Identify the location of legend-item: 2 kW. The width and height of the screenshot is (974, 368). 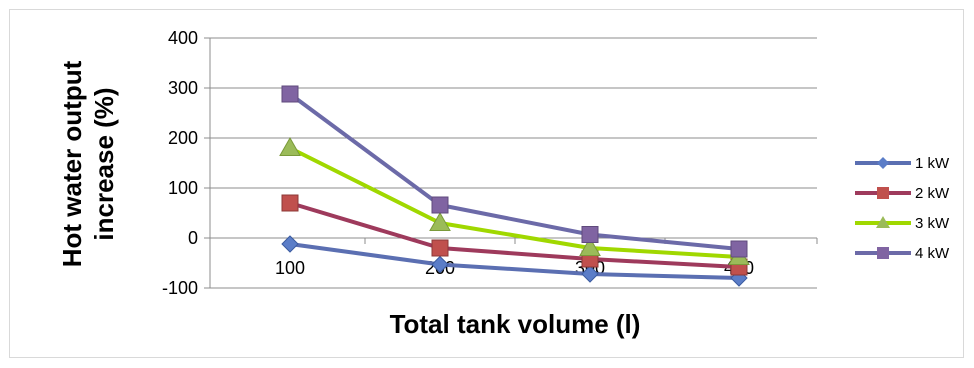
(902, 193).